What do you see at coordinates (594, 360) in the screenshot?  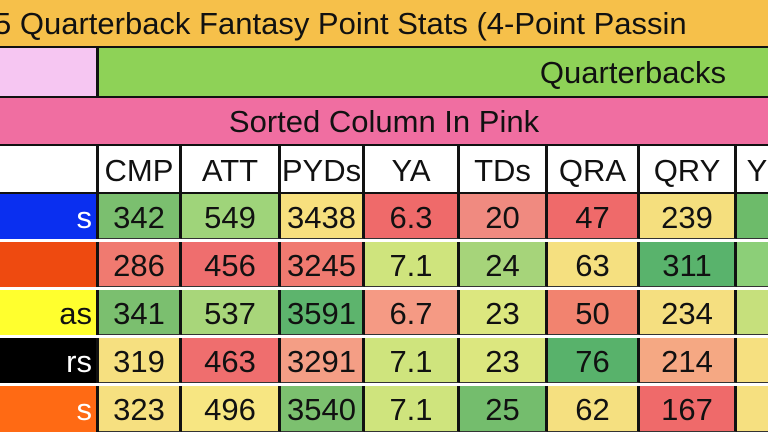 I see `stat-cell-qra: 76` at bounding box center [594, 360].